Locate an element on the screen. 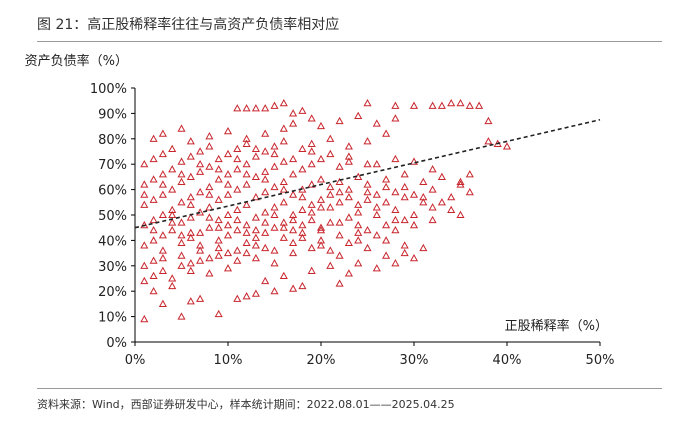 This screenshot has width=700, height=435. y-tick-label: 30% is located at coordinates (112, 267).